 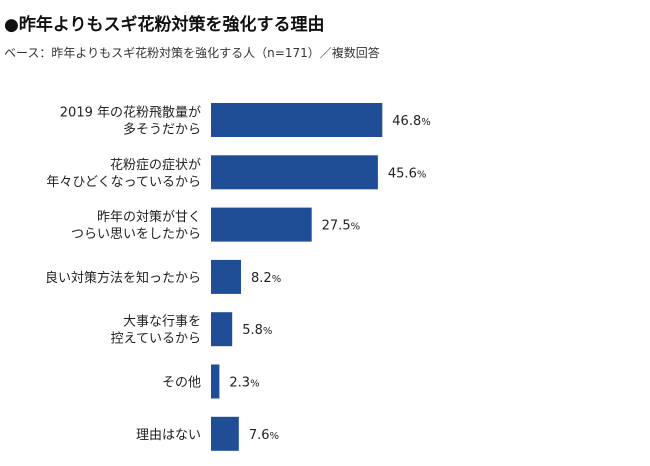 I want to click on chart-subtitle: ベース：昨年よりもスギ花粉対策を強化する人（n=171）／複数回答, so click(x=192, y=53).